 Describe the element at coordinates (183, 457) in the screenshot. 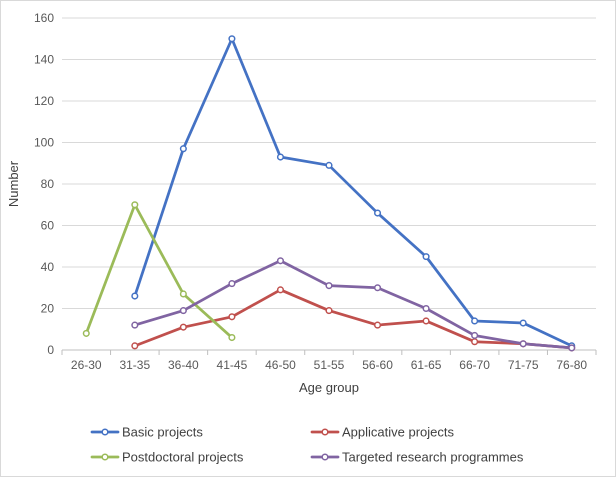

I see `legend-label: Postdoctoral projects` at that location.